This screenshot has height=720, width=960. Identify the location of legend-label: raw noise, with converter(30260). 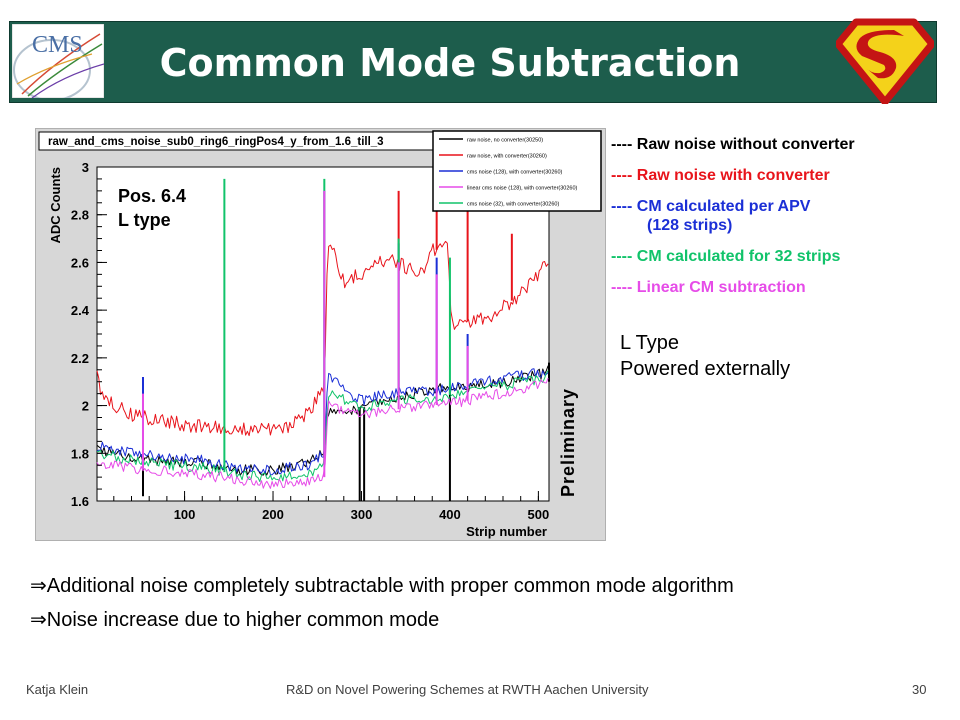
(507, 157).